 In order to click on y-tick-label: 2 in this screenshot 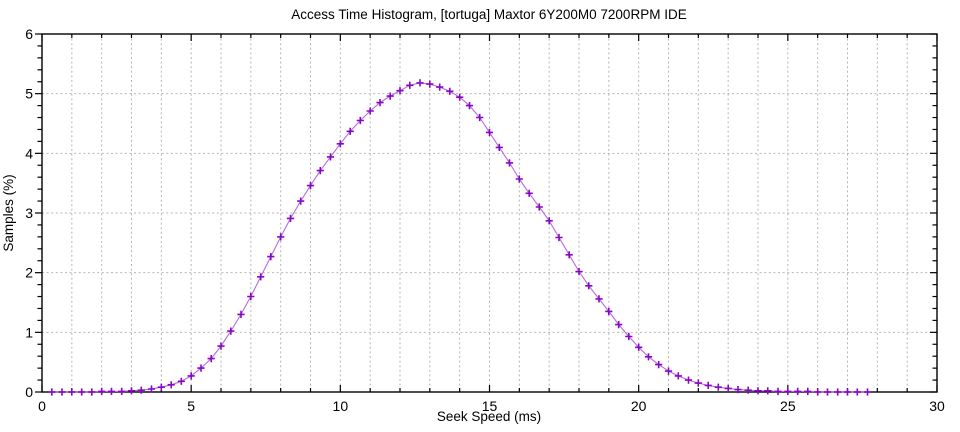, I will do `click(29, 273)`.